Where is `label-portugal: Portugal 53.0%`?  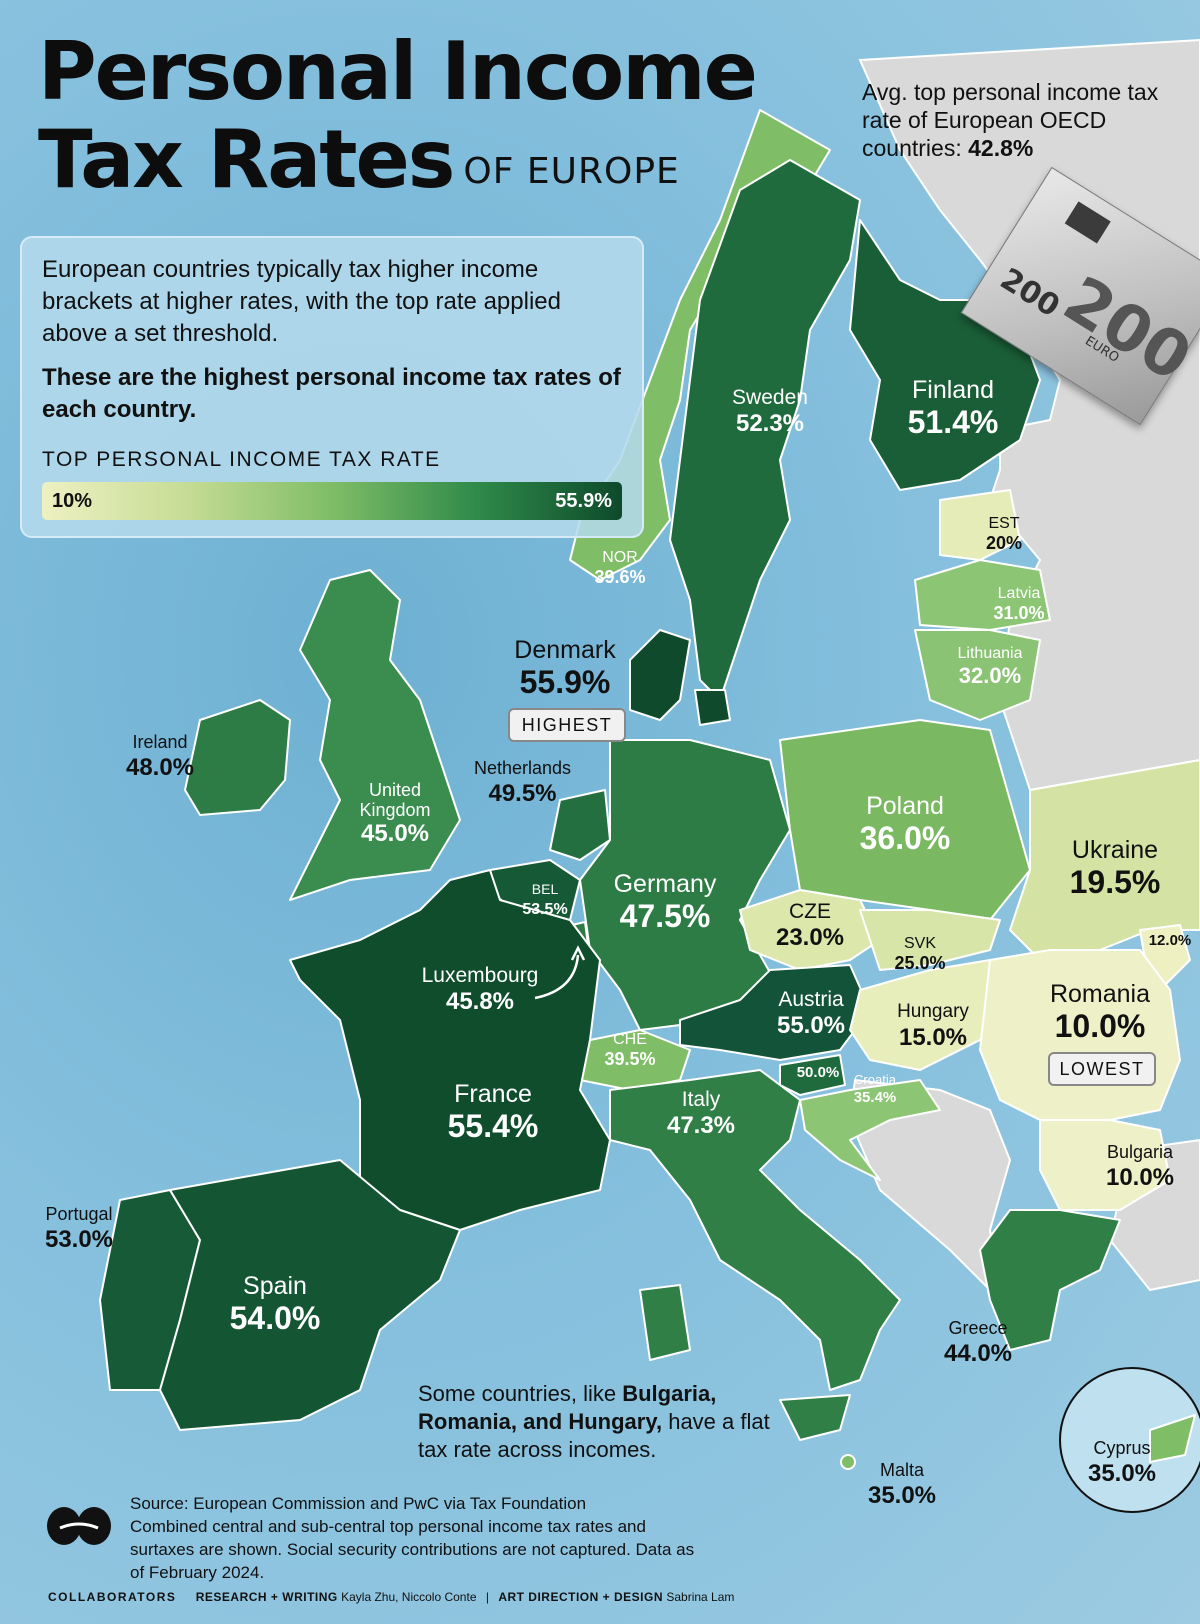
label-portugal: Portugal 53.0% is located at coordinates (79, 1228).